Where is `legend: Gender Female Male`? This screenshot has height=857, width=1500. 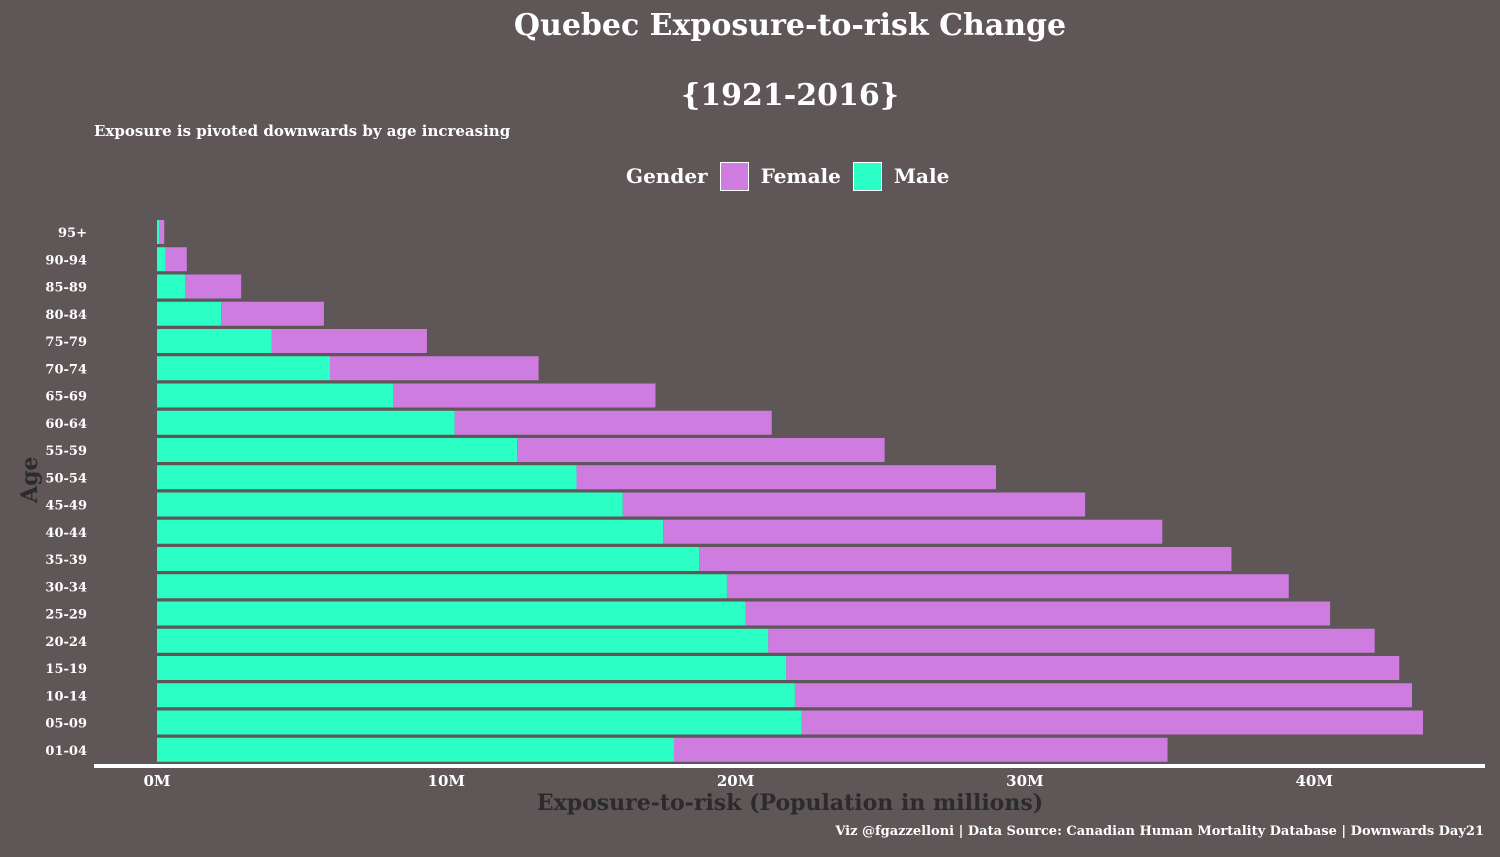 legend: Gender Female Male is located at coordinates (793, 176).